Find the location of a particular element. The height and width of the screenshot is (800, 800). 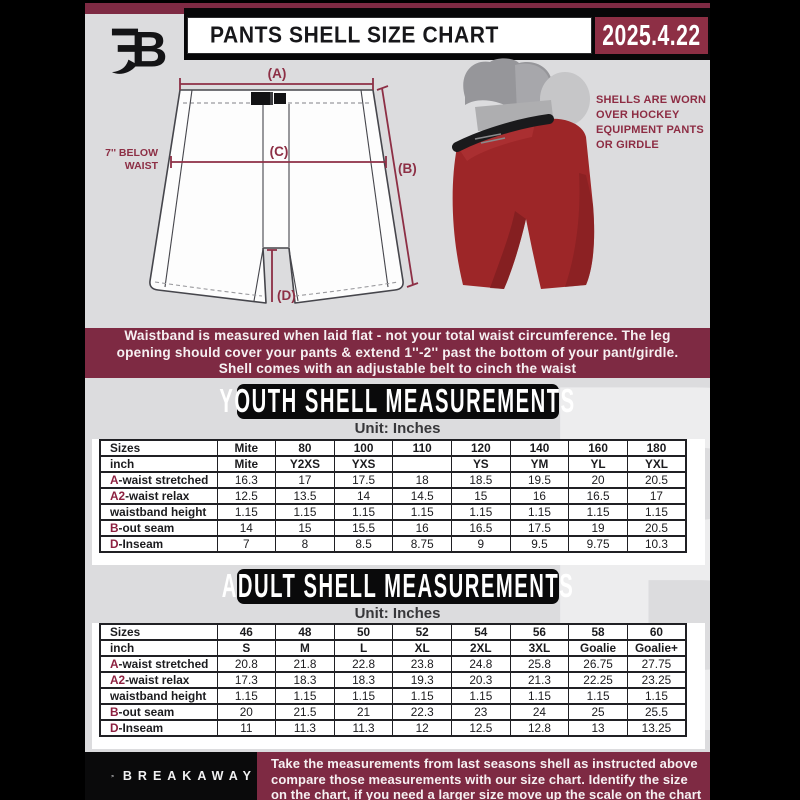

date-badge: 2025.4.22 is located at coordinates (651, 35).